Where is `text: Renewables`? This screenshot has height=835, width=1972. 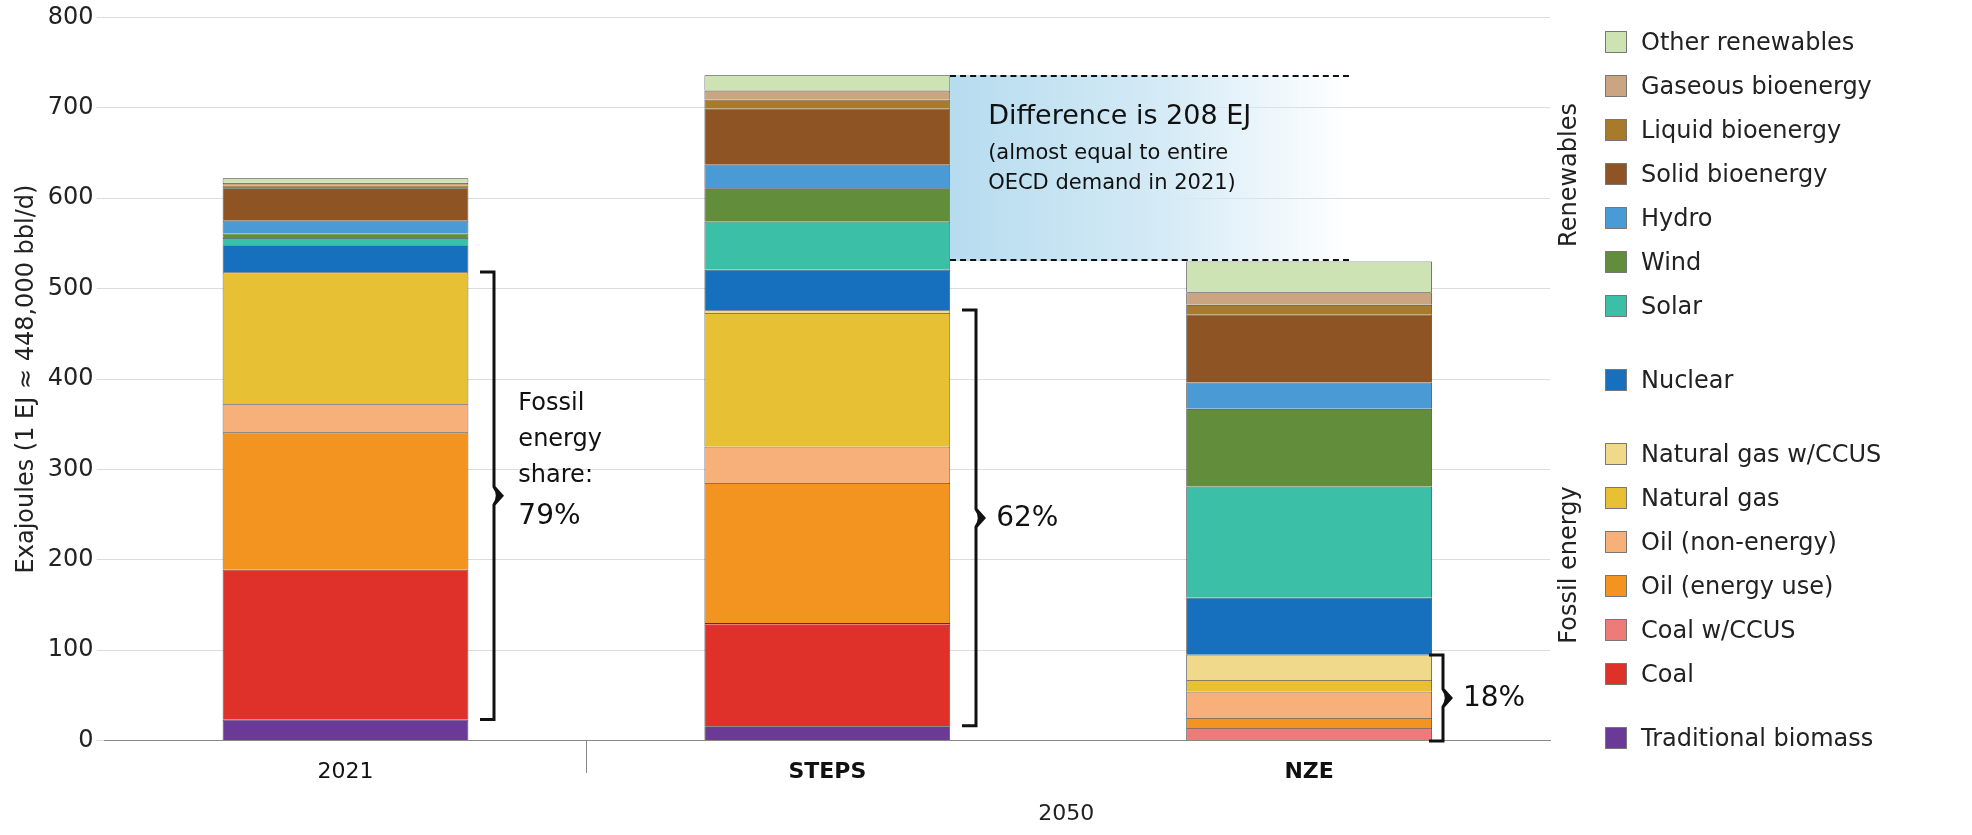
text: Renewables is located at coordinates (1568, 175).